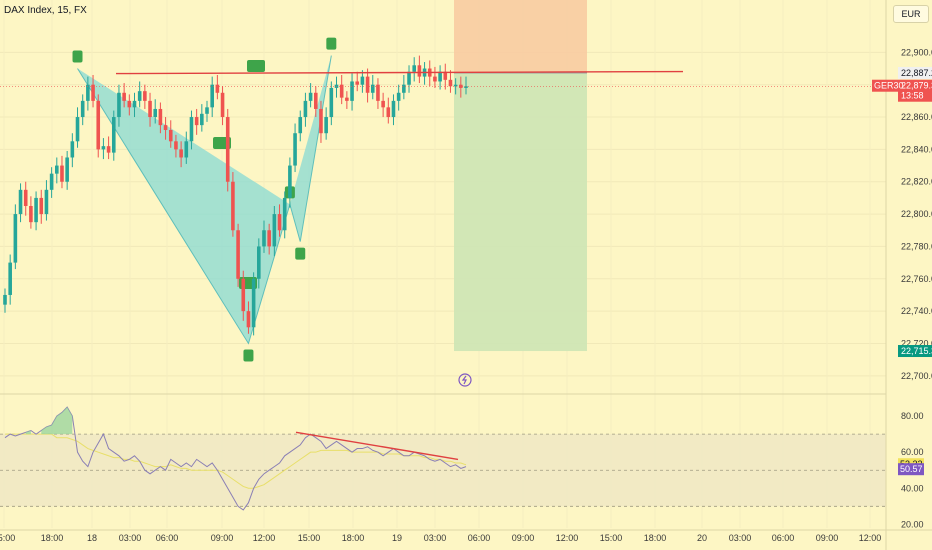 This screenshot has width=932, height=550. What do you see at coordinates (377, 446) in the screenshot?
I see `rsi-divergence-line` at bounding box center [377, 446].